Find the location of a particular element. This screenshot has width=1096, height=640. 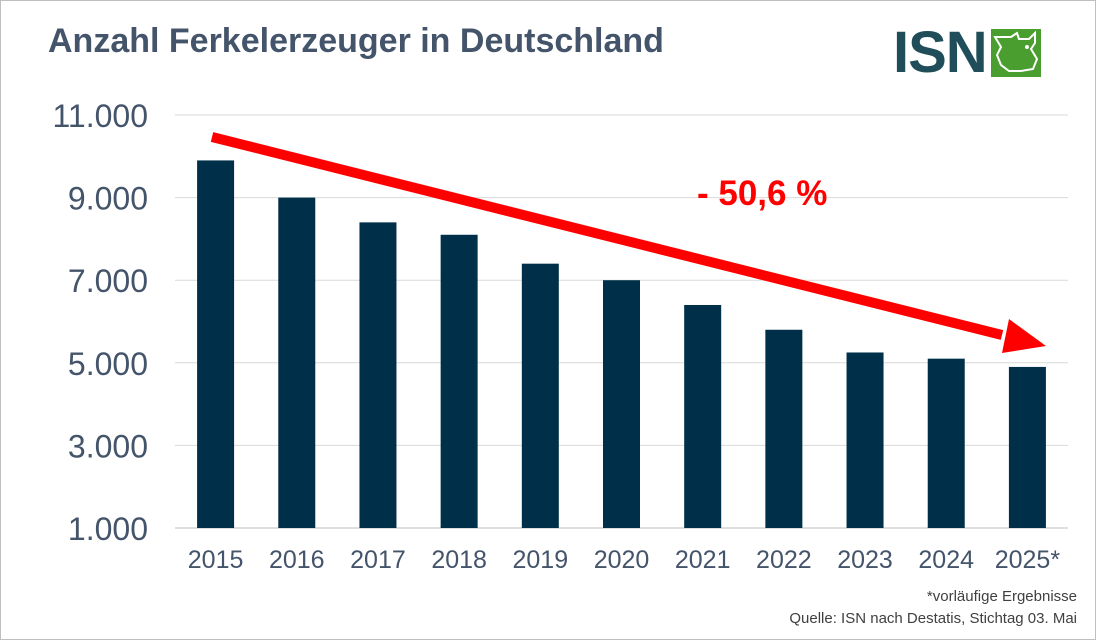

x-tick-label: 2021 is located at coordinates (703, 560).